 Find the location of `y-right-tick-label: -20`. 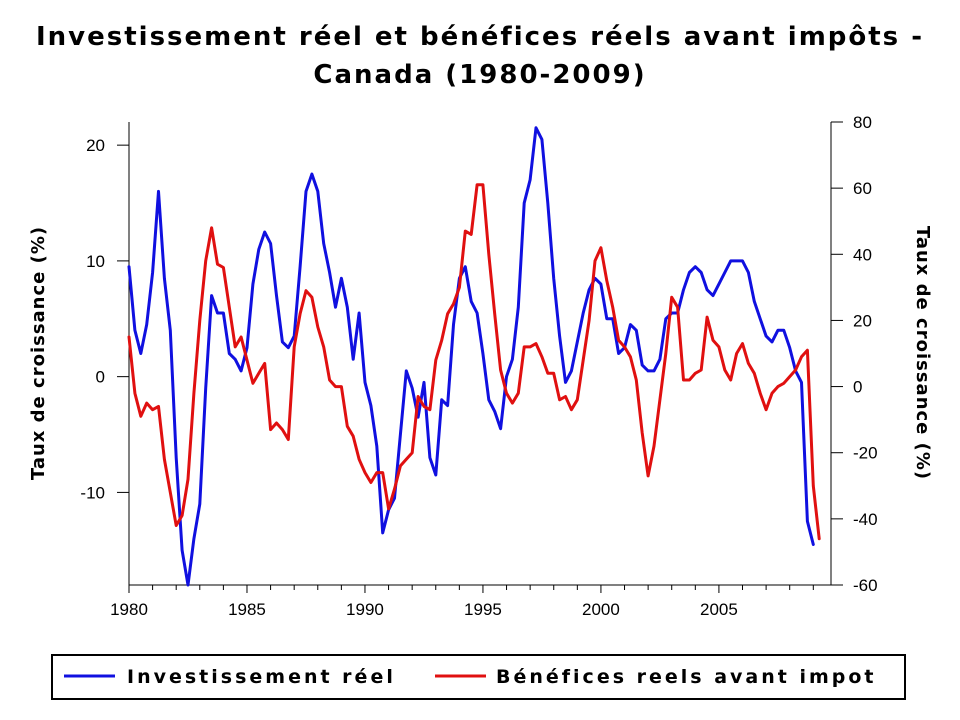

y-right-tick-label: -20 is located at coordinates (865, 453).